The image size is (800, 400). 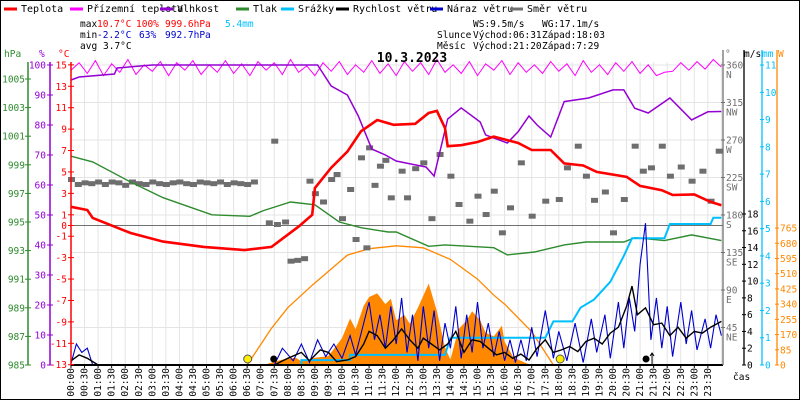 What do you see at coordinates (768, 202) in the screenshot?
I see `rain-tick-label: 6` at bounding box center [768, 202].